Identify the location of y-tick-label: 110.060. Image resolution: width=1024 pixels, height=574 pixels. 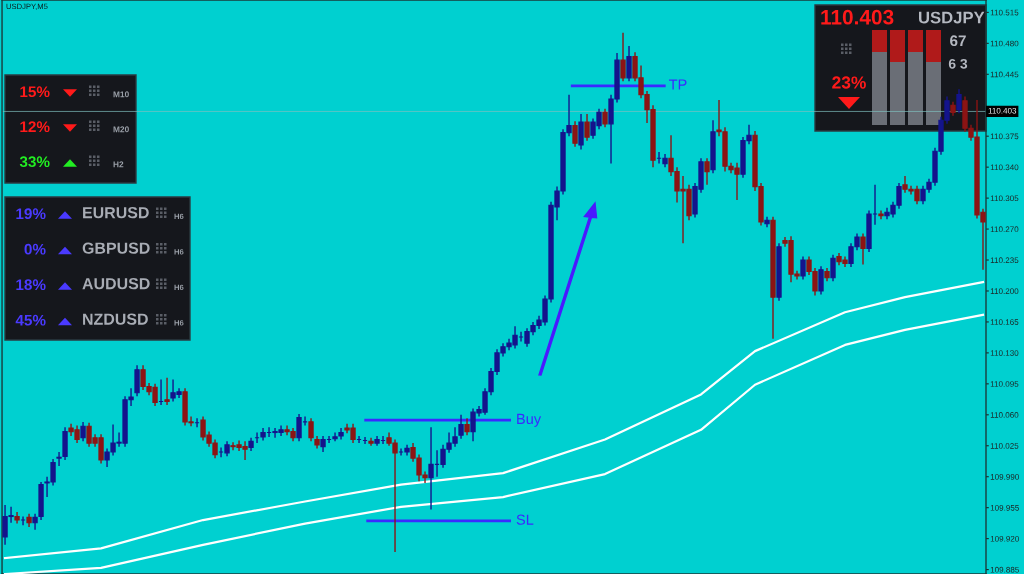
(1004, 415).